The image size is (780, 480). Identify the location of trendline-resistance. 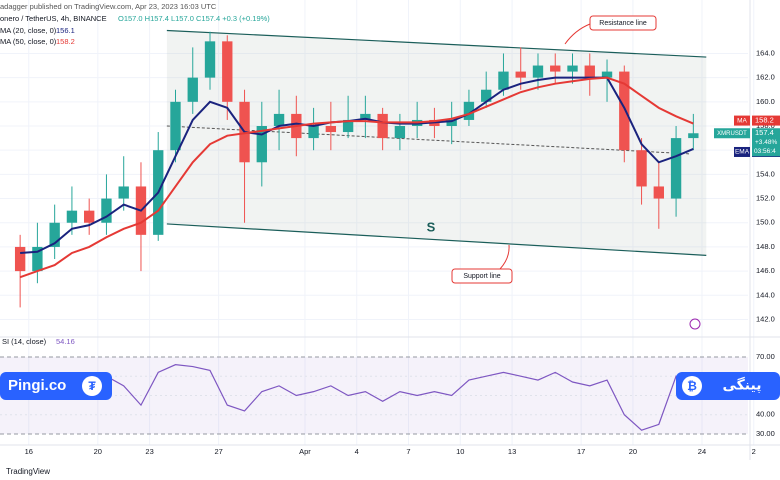
(436, 43).